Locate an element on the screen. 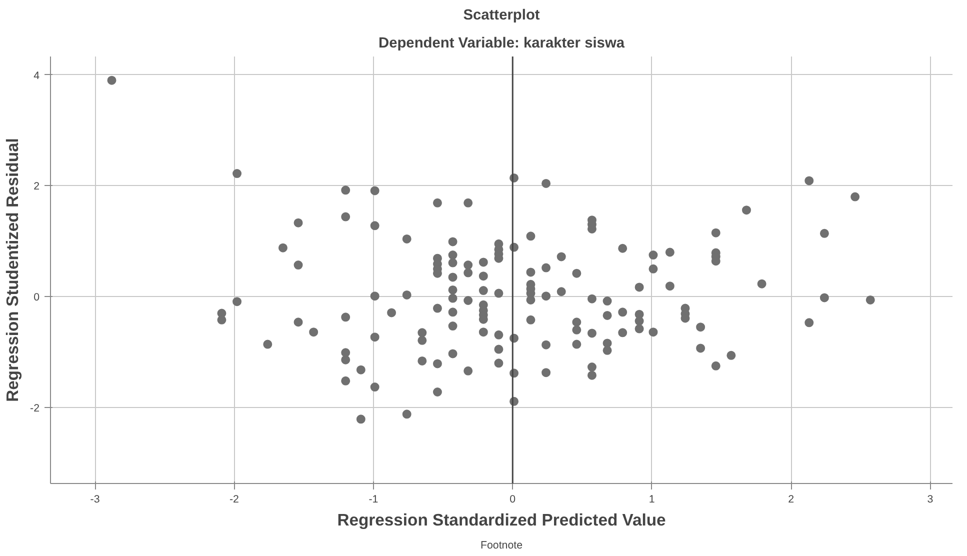 This screenshot has width=967, height=556. x-tick-label: 2 is located at coordinates (791, 500).